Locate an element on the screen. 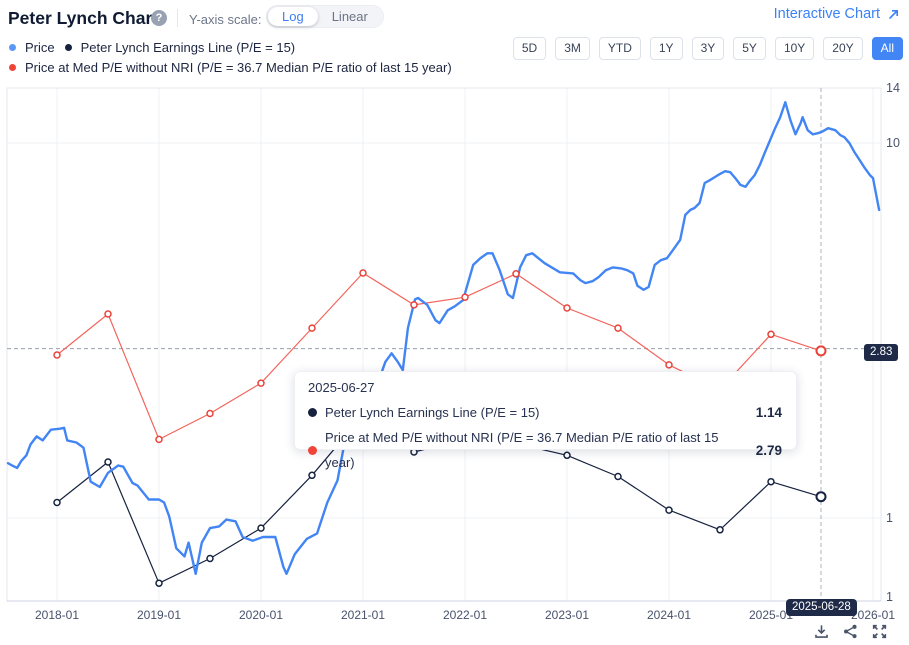 The image size is (909, 645). legend-item-price: Price is located at coordinates (32, 47).